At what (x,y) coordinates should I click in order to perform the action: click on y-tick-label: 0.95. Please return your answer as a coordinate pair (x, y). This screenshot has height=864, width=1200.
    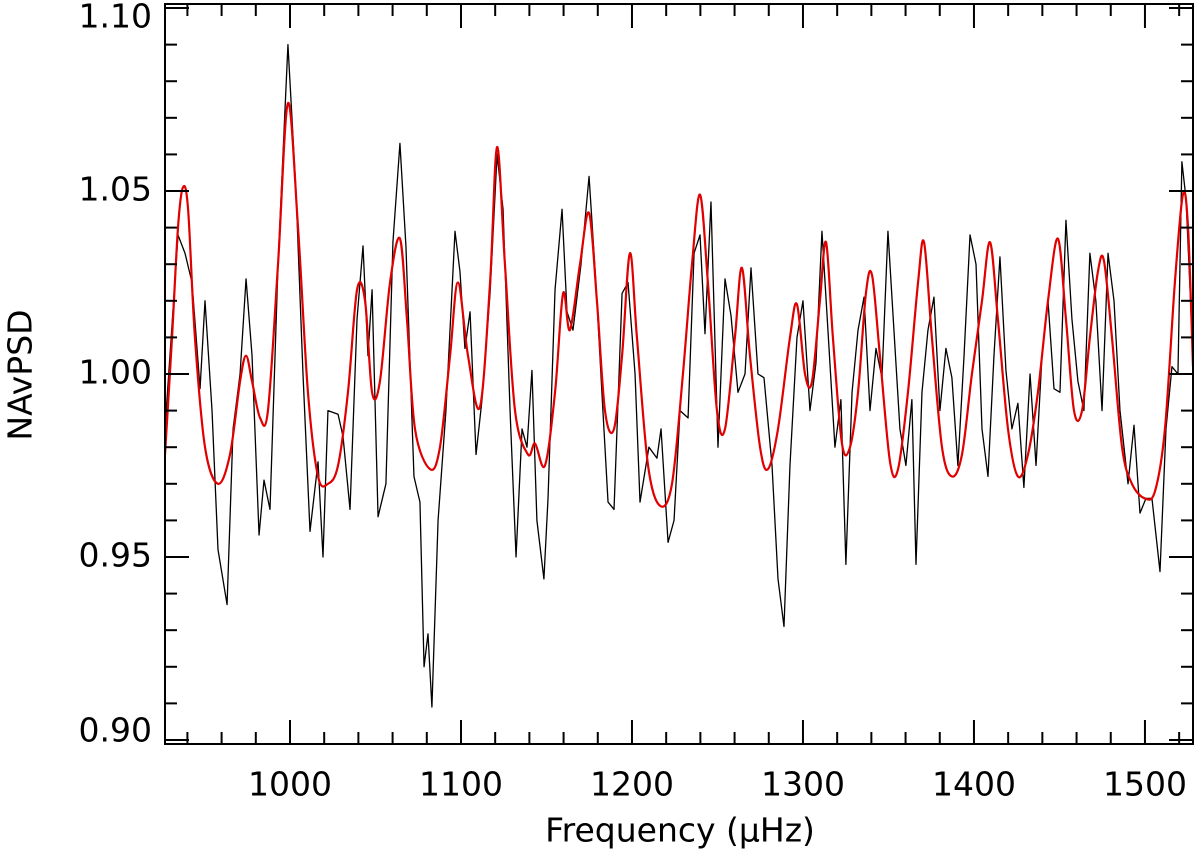
    Looking at the image, I should click on (115, 554).